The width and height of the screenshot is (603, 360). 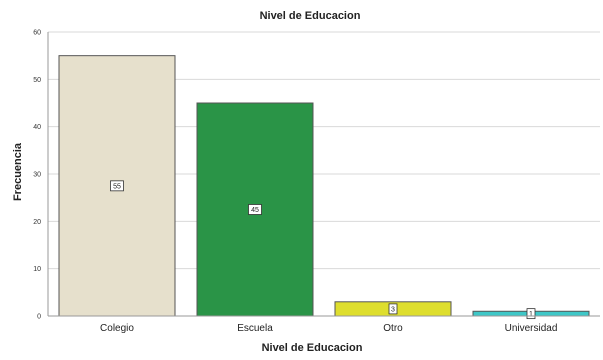 What do you see at coordinates (37, 33) in the screenshot?
I see `y-tick-label: 60` at bounding box center [37, 33].